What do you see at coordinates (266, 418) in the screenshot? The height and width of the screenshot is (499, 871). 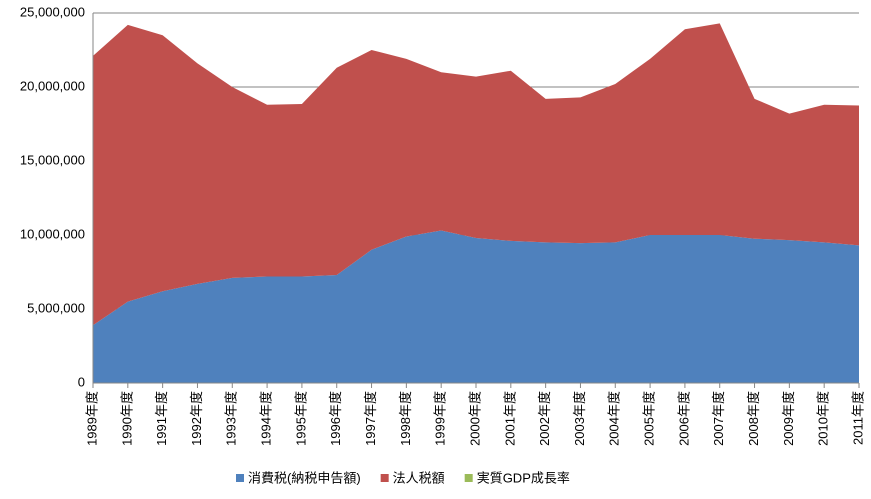 I see `x-tick-label: 1994年度` at bounding box center [266, 418].